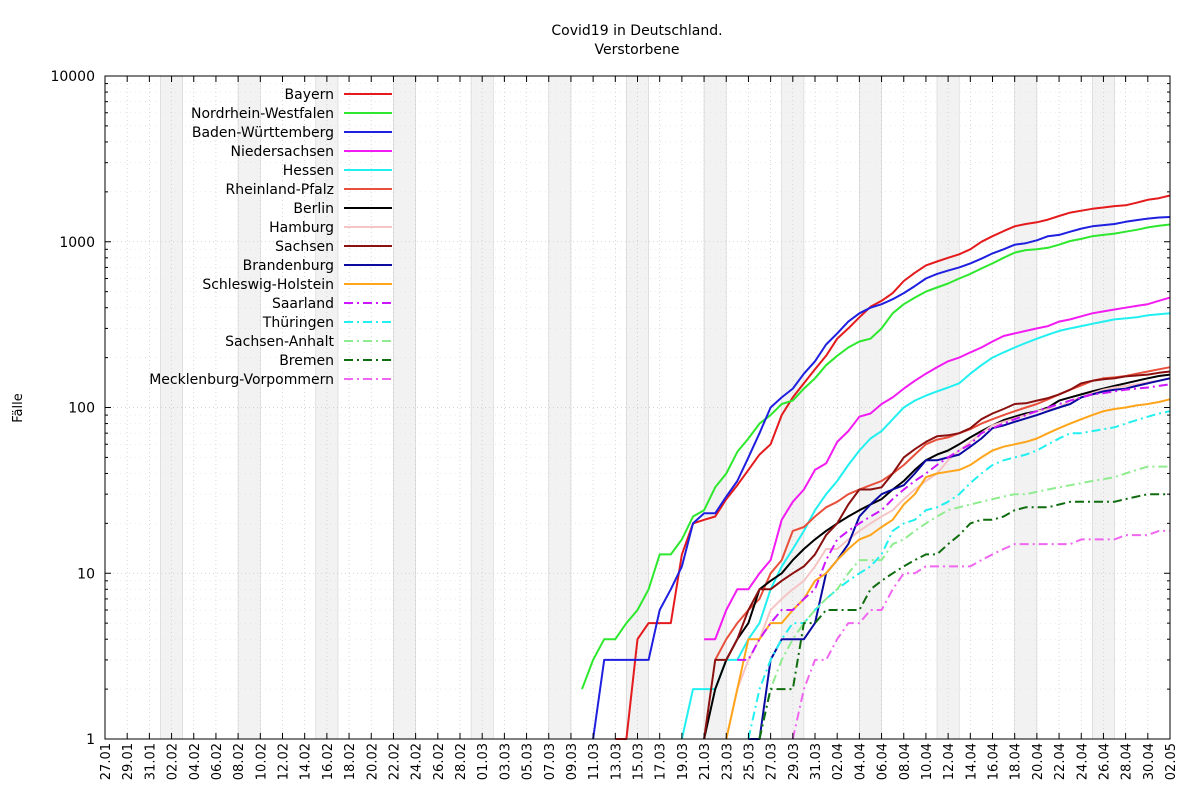 The width and height of the screenshot is (1200, 804). What do you see at coordinates (106, 761) in the screenshot?
I see `x-tick-label: 27.01` at bounding box center [106, 761].